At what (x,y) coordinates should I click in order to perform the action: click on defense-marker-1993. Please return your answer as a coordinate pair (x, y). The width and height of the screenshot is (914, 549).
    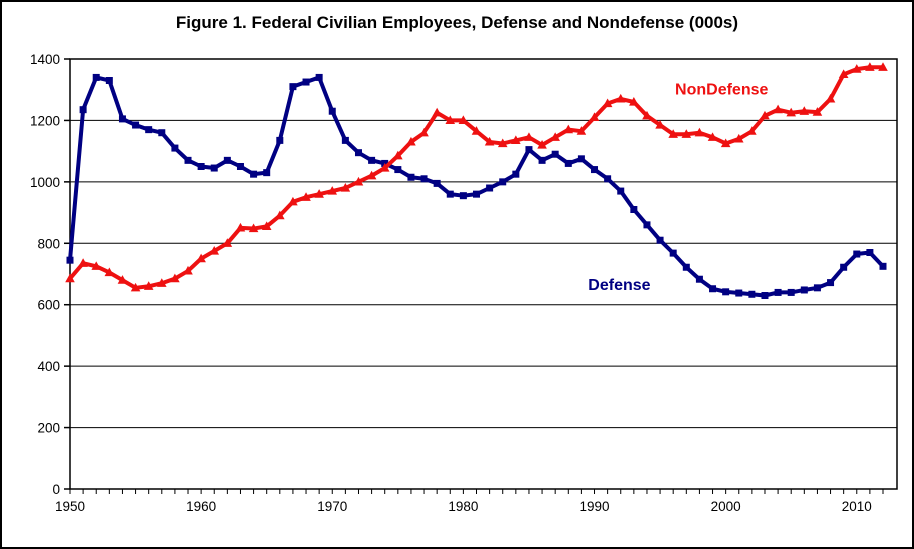
    Looking at the image, I should click on (634, 209).